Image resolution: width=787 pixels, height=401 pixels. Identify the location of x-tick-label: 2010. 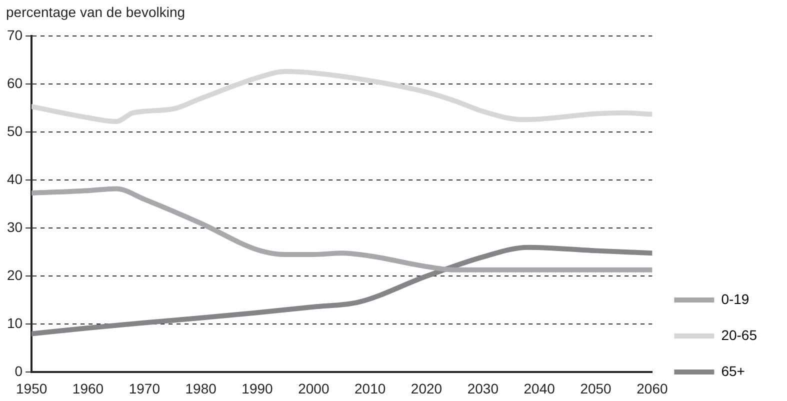
(370, 388).